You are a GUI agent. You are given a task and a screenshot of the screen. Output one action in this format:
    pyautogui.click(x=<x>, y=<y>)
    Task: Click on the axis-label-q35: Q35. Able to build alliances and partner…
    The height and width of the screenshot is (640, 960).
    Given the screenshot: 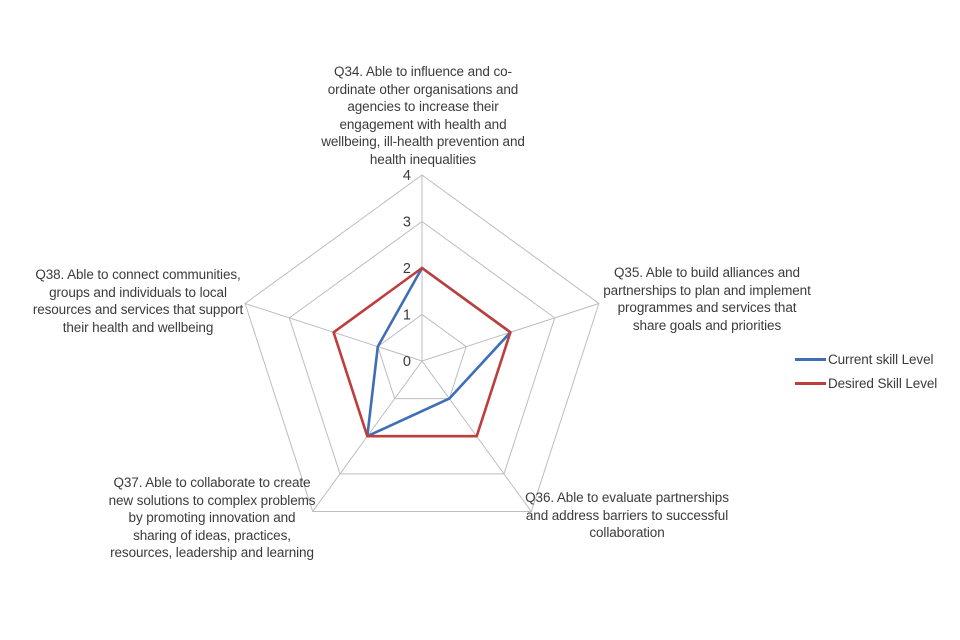 What is the action you would take?
    pyautogui.click(x=707, y=299)
    